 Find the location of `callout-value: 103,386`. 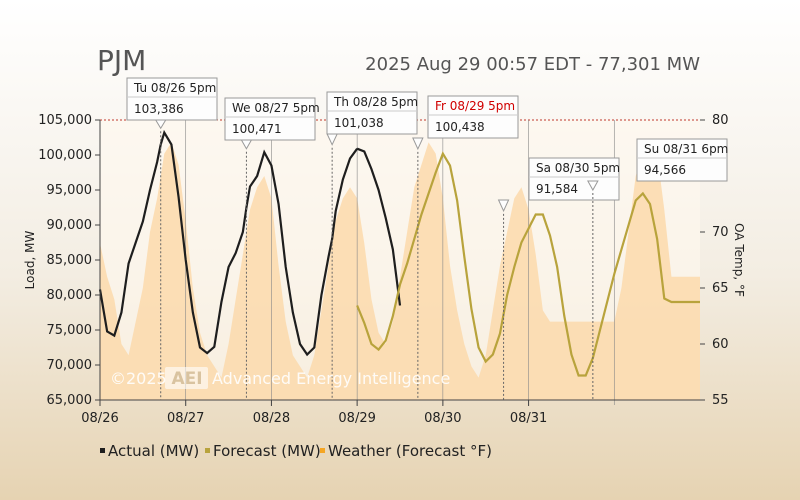

callout-value: 103,386 is located at coordinates (159, 109).